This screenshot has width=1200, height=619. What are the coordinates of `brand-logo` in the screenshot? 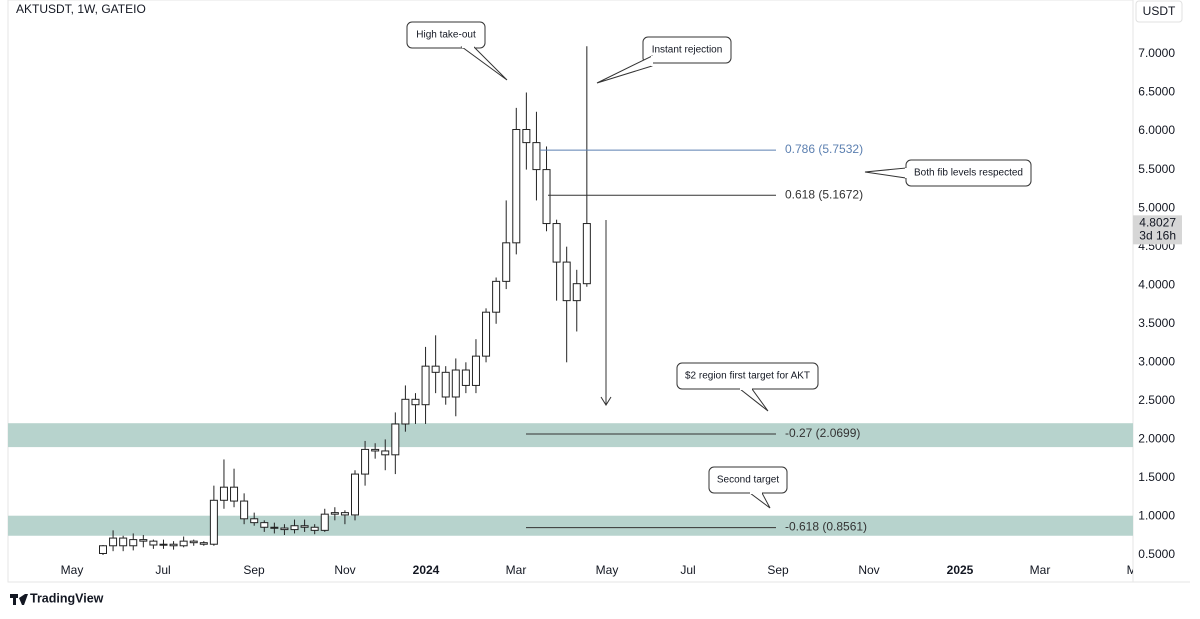 It's located at (19, 599).